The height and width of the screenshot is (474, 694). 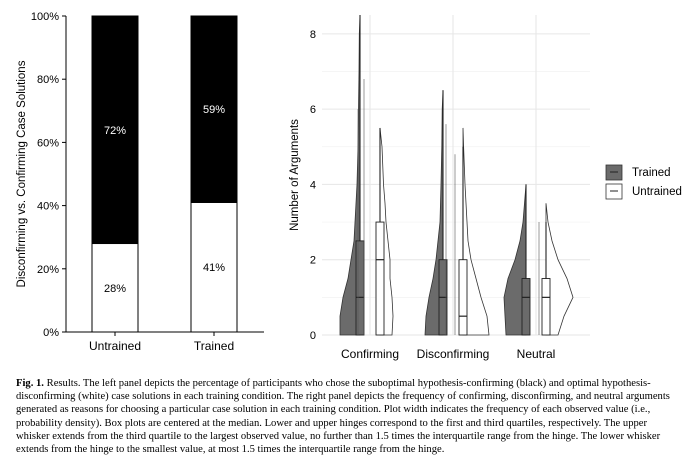 I want to click on left-ytick-label: 80%, so click(x=48, y=80).